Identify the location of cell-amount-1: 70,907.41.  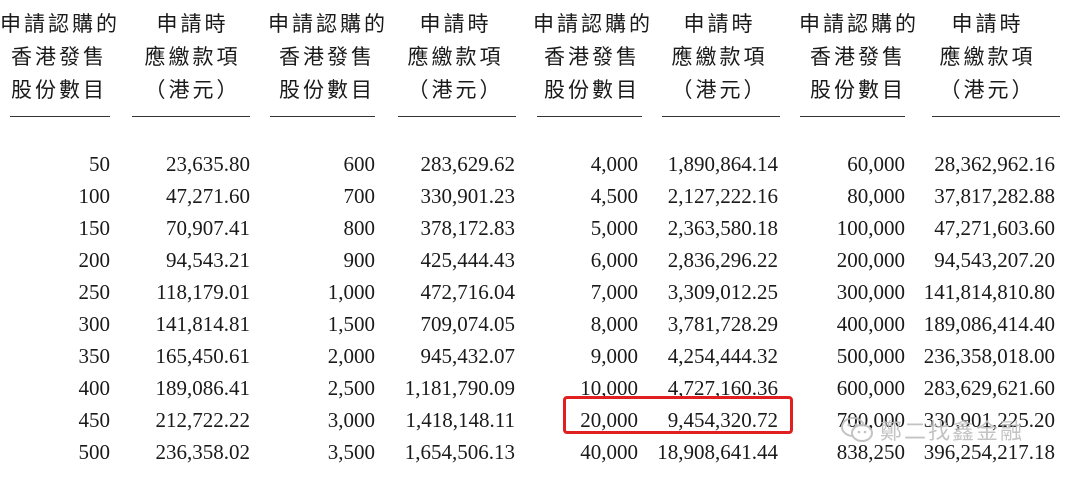
(208, 228).